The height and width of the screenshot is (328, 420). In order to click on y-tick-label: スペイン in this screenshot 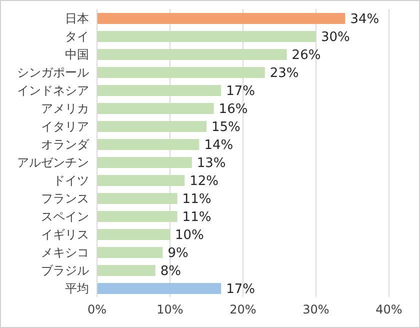, I will do `click(65, 216)`.